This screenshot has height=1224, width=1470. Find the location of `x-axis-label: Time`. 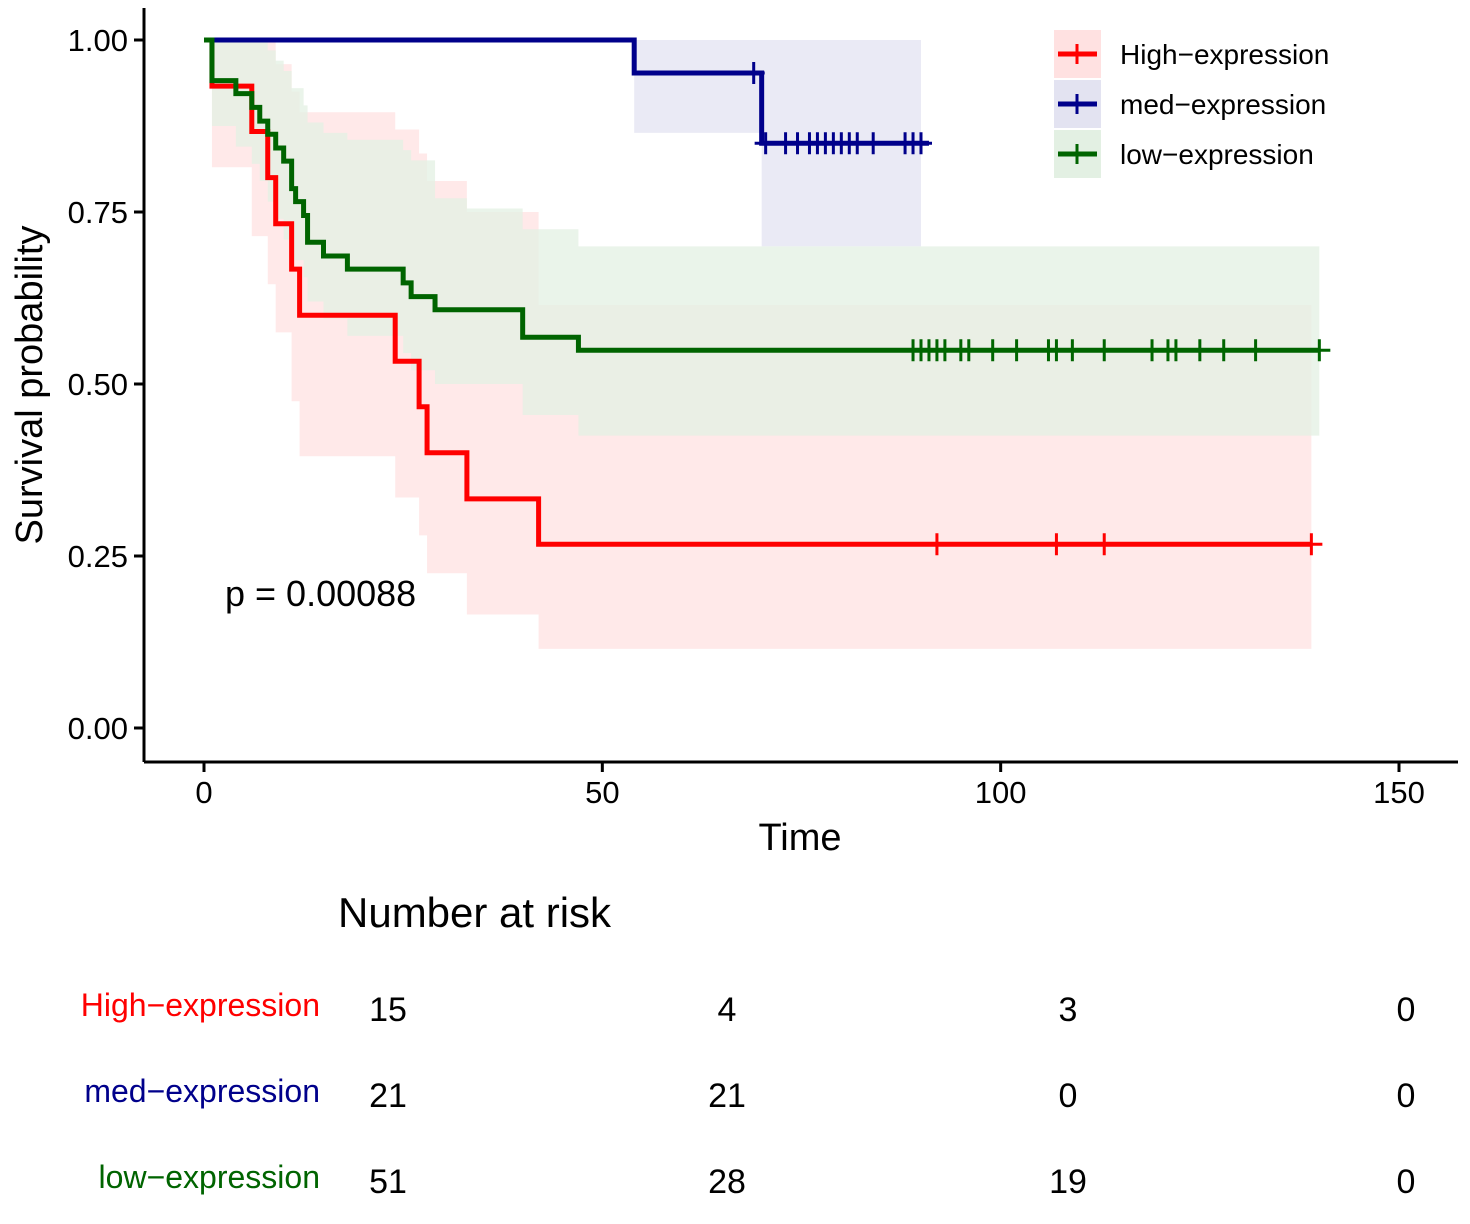

x-axis-label: Time is located at coordinates (799, 838).